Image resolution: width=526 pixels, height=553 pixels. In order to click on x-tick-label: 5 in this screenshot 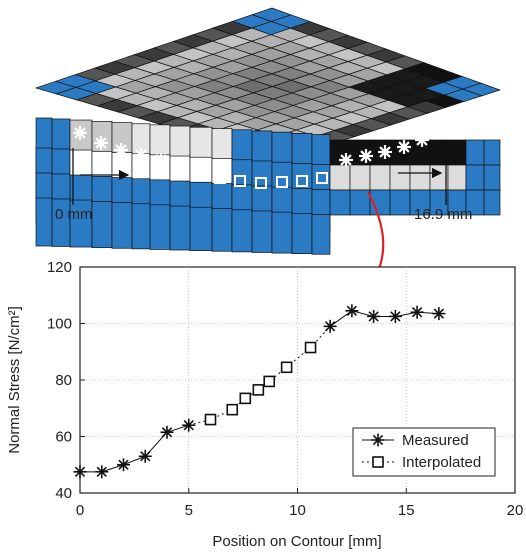, I will do `click(189, 510)`.